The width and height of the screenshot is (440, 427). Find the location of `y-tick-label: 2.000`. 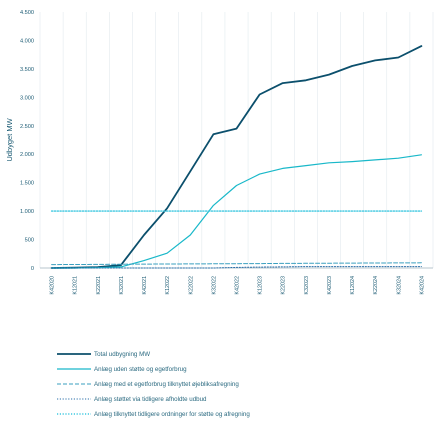

y-tick-label: 2.000 is located at coordinates (27, 155).